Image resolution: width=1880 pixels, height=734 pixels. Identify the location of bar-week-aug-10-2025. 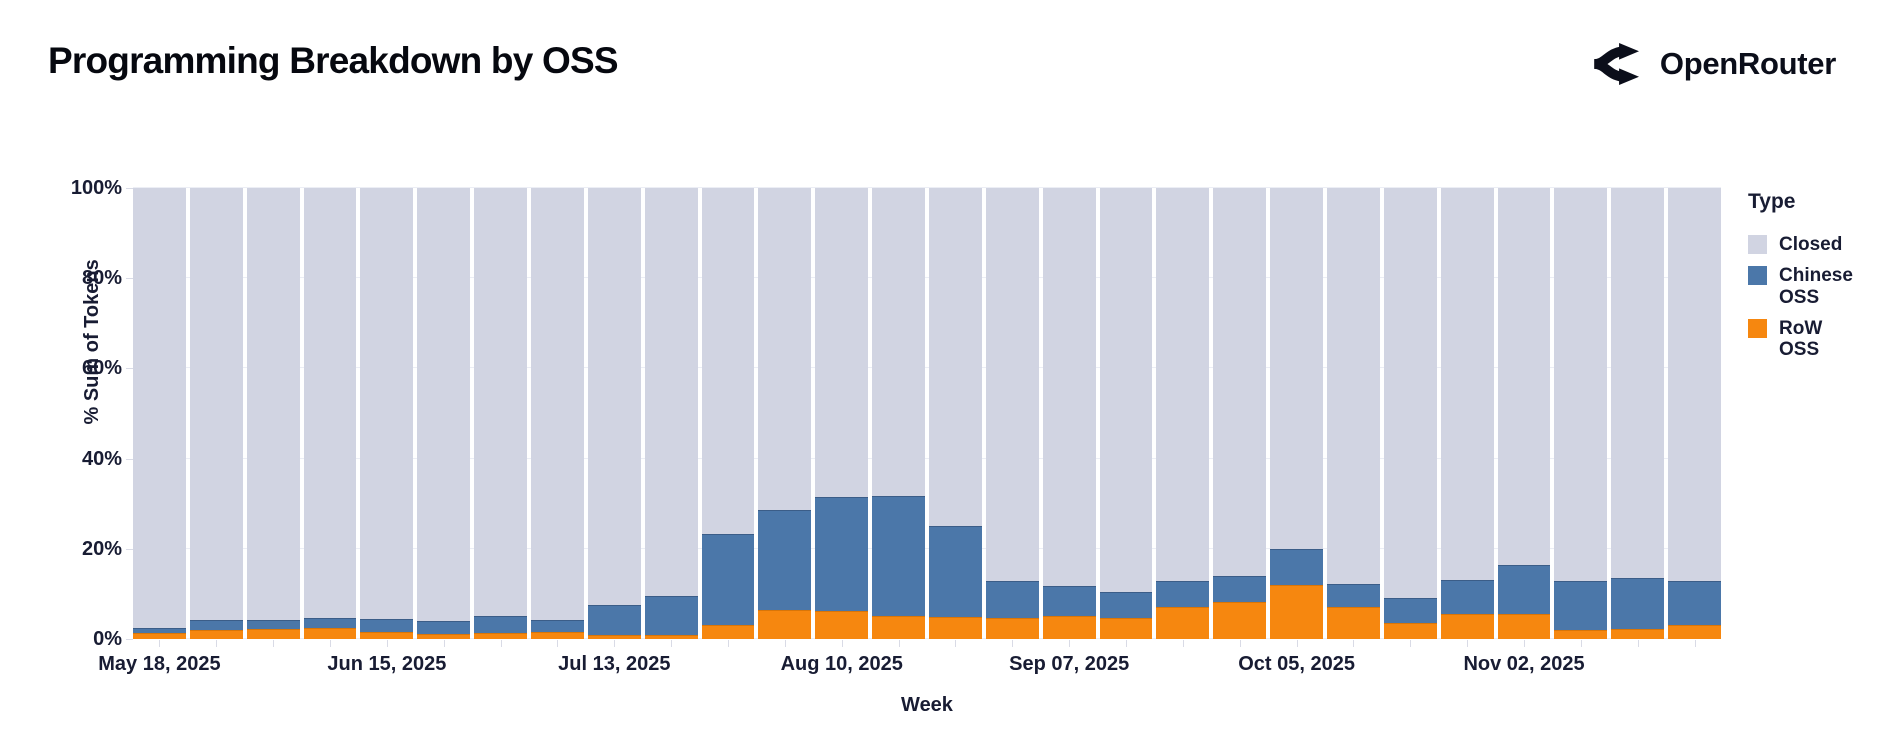
(842, 413).